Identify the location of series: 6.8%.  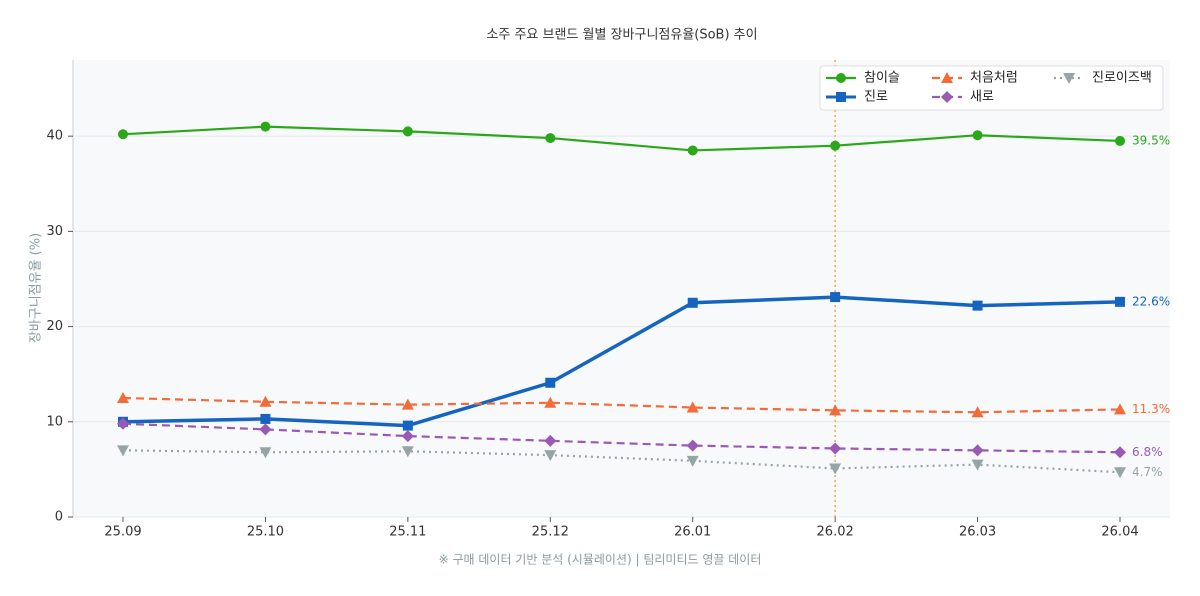
(640, 438).